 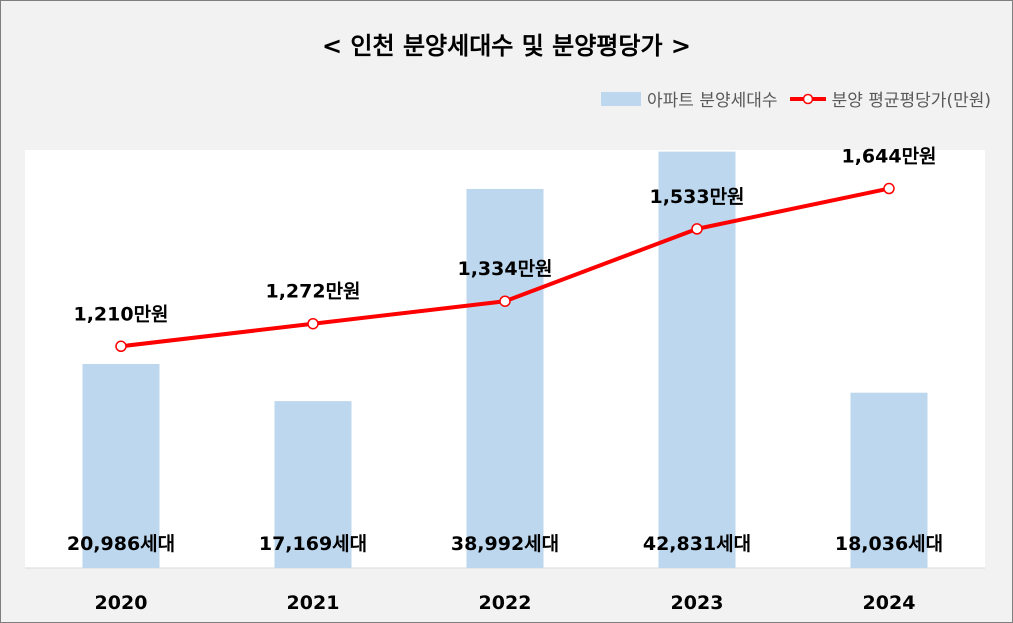 What do you see at coordinates (807, 98) in the screenshot?
I see `legend-line-swatch` at bounding box center [807, 98].